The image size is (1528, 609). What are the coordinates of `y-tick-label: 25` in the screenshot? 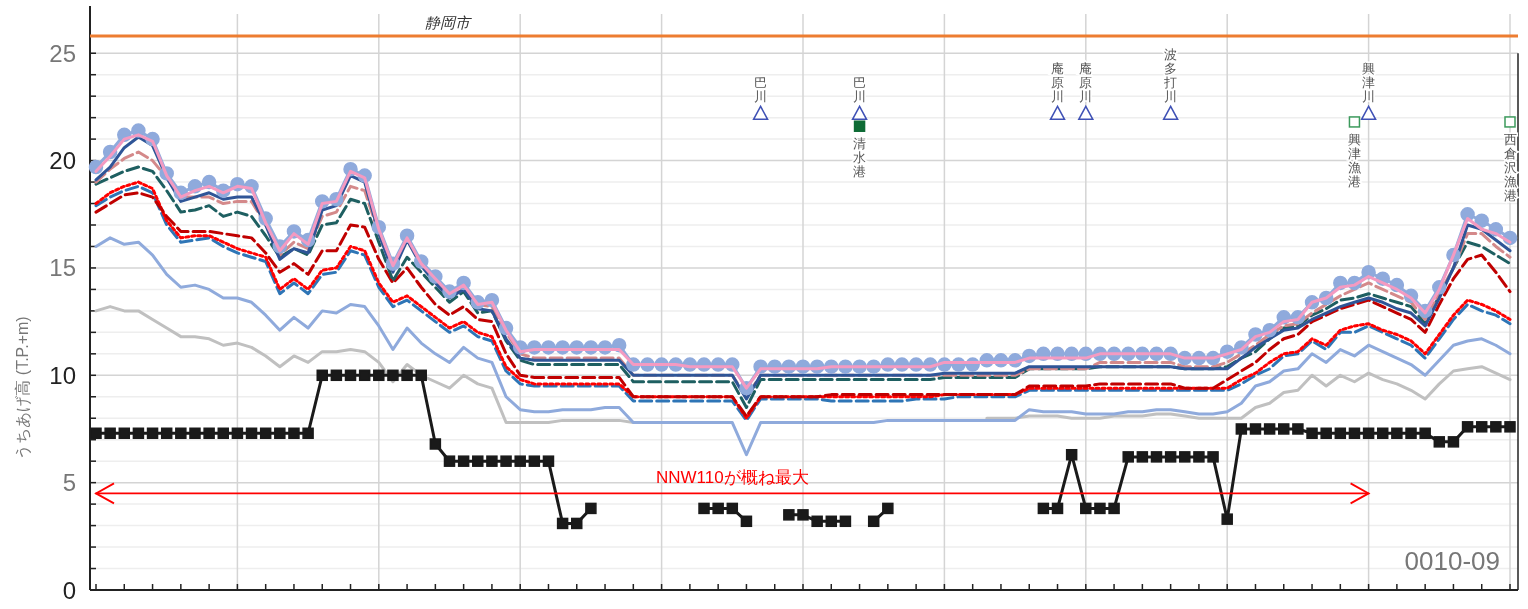 It's located at (62, 53).